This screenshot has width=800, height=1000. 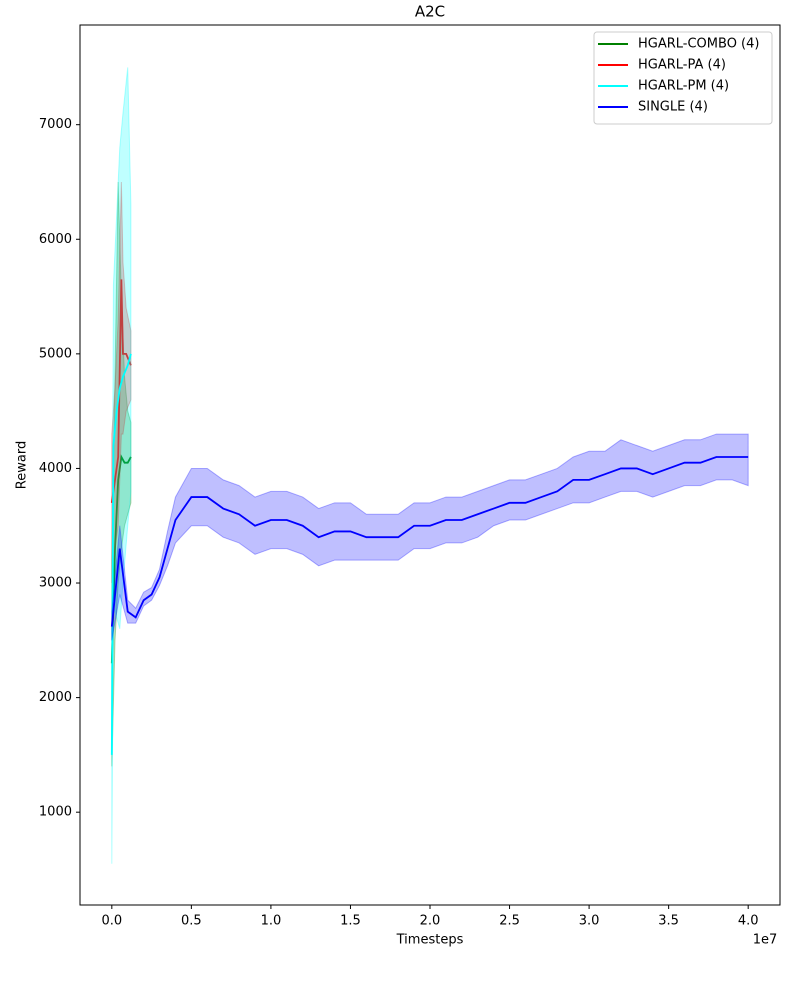 What do you see at coordinates (668, 921) in the screenshot?
I see `x-tick-label: 3.5` at bounding box center [668, 921].